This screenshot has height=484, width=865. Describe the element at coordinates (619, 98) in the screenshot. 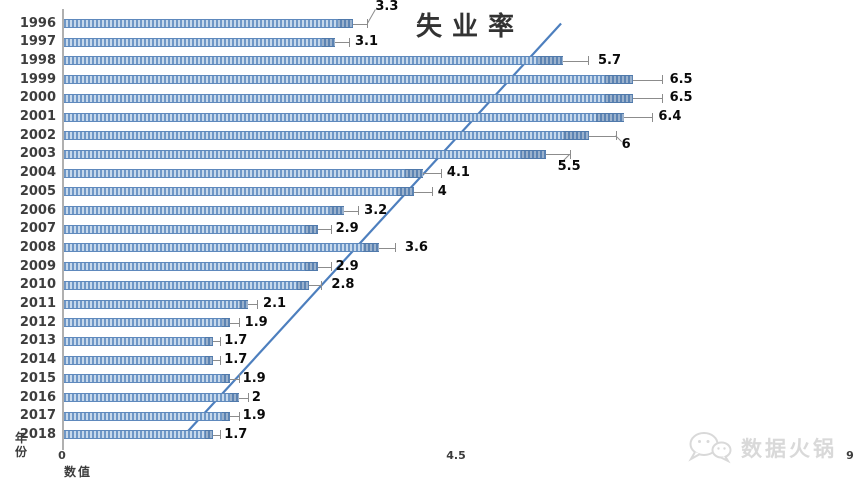

I see `error-bar-minus-2000` at that location.